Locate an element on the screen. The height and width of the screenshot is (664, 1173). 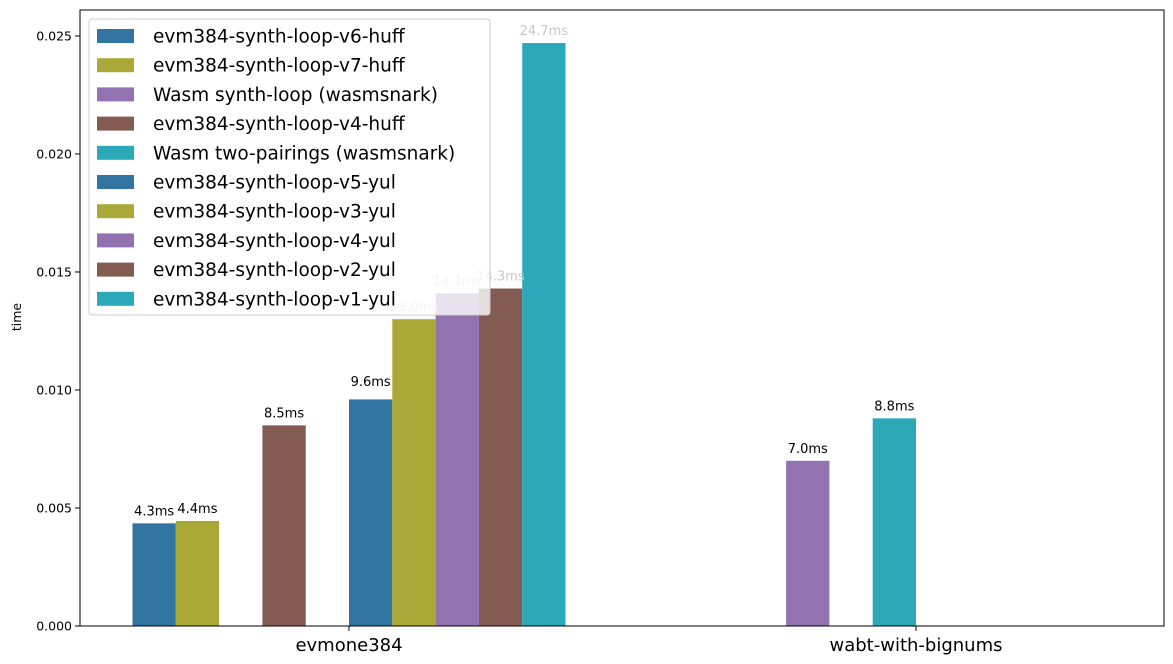
y-tick-label: 0.000 is located at coordinates (54, 626).